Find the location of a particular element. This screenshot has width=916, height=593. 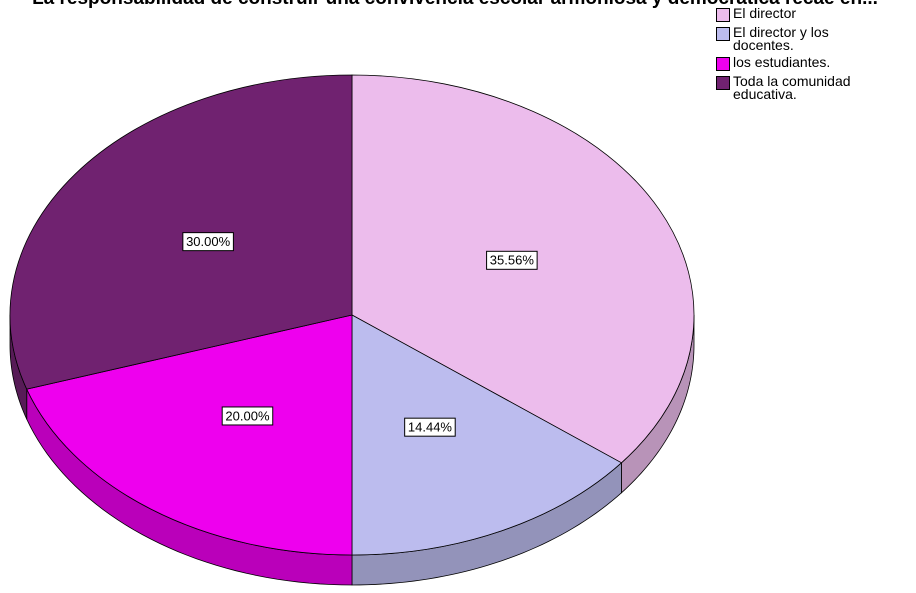

legend-label: El director is located at coordinates (765, 13).